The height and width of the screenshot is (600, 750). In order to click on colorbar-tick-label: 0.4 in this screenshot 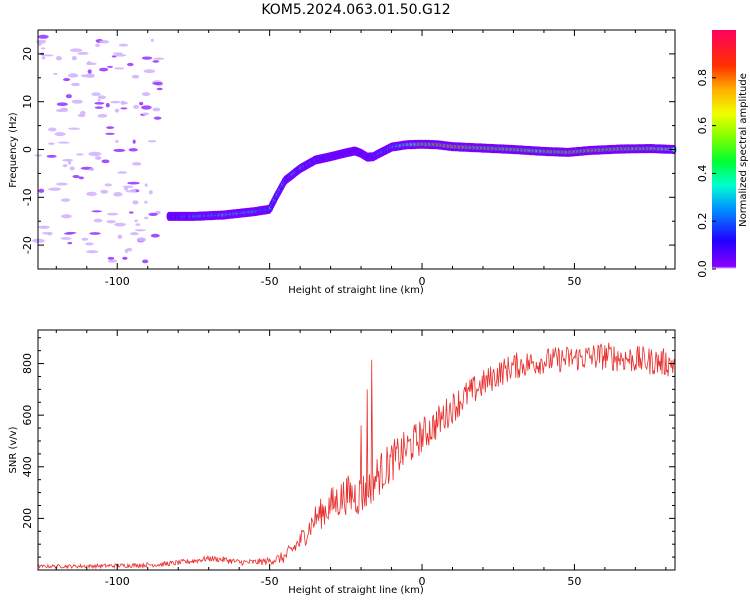, I will do `click(702, 174)`.